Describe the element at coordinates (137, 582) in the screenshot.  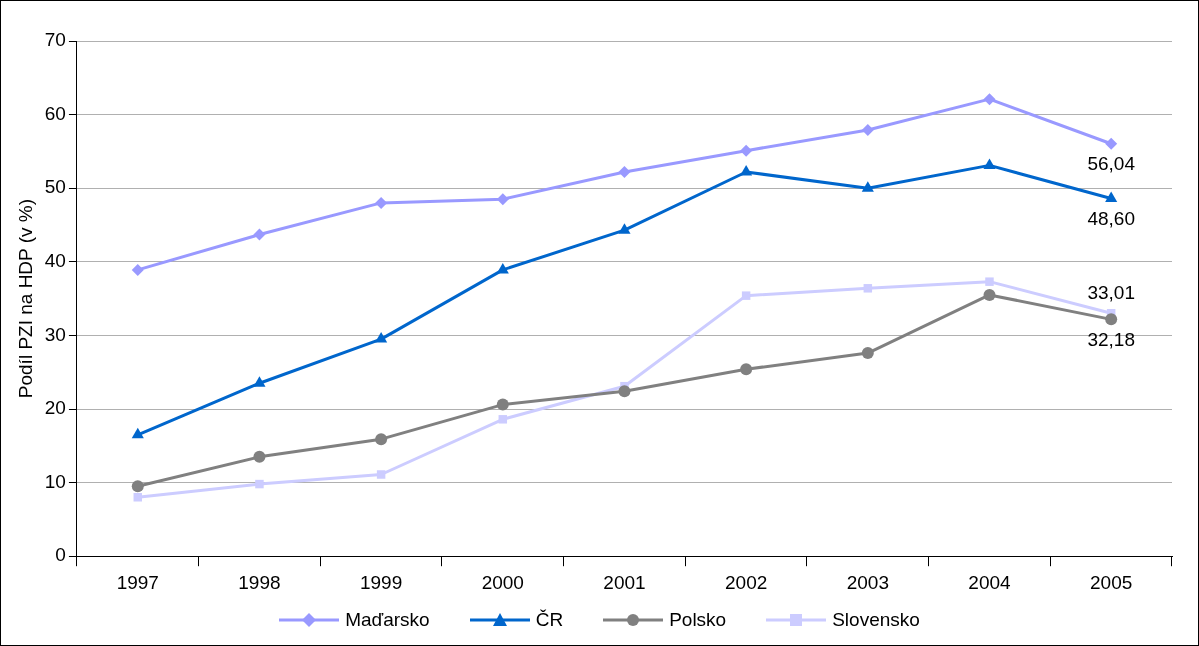
I see `x-tick-label: 1997` at that location.